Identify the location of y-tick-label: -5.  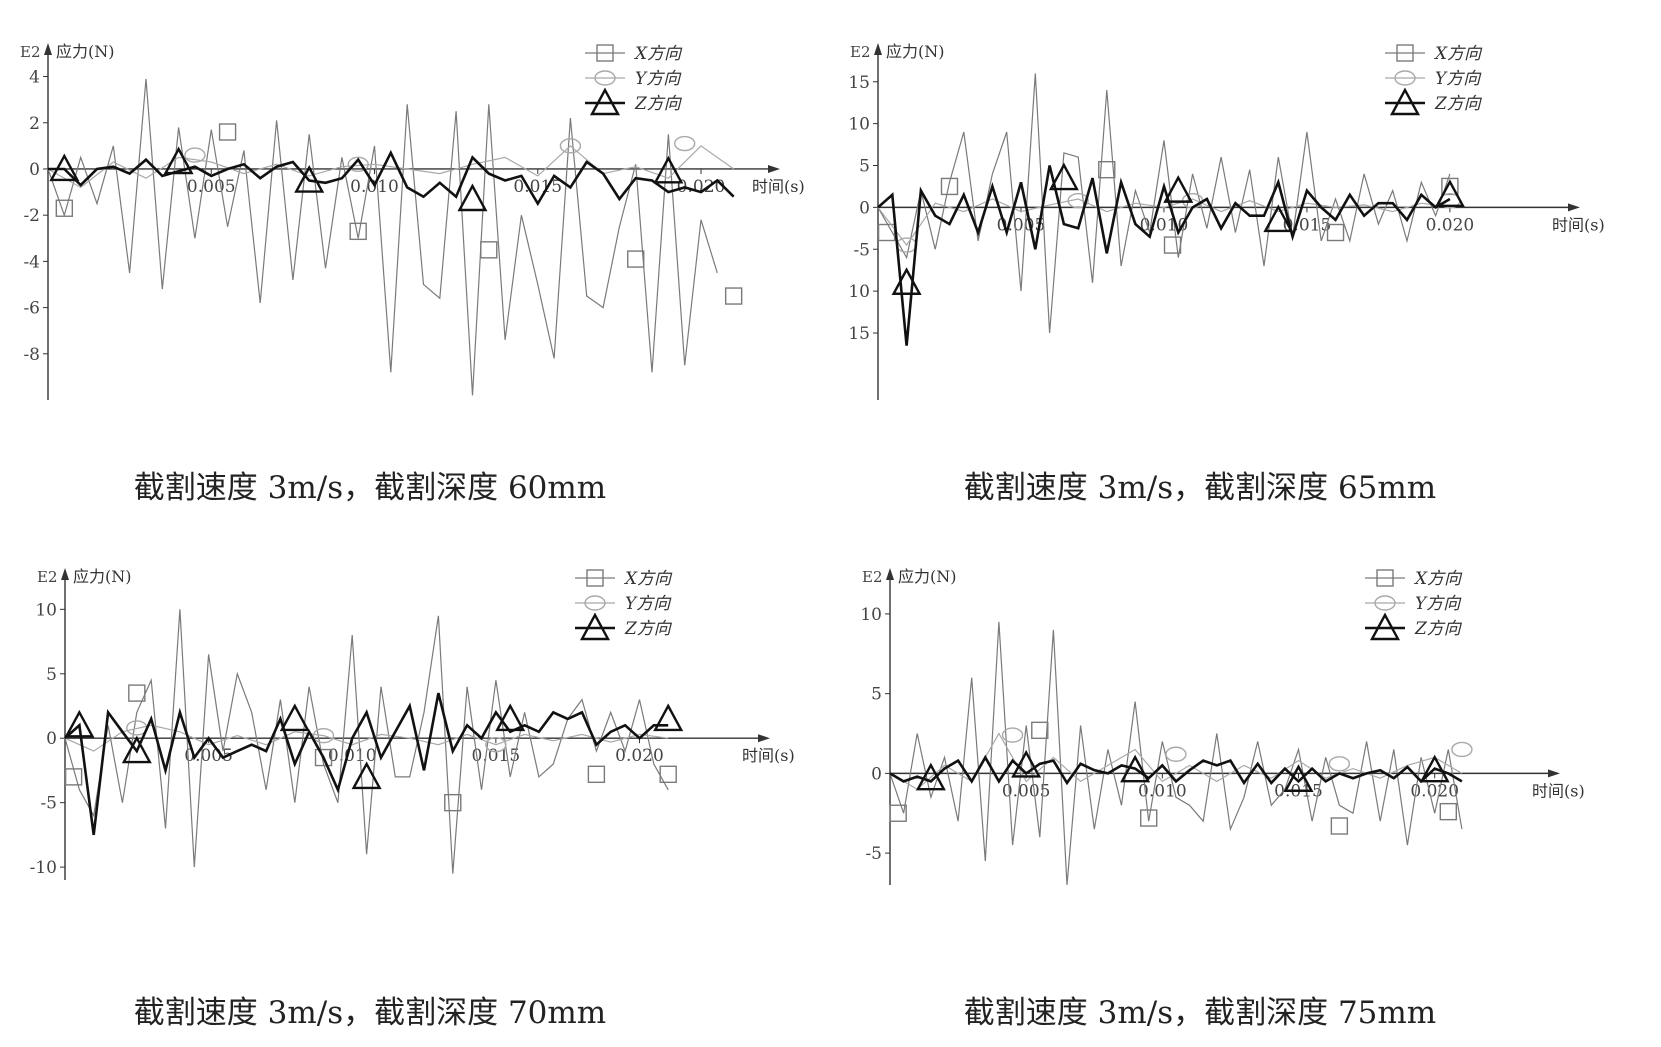
(48, 804).